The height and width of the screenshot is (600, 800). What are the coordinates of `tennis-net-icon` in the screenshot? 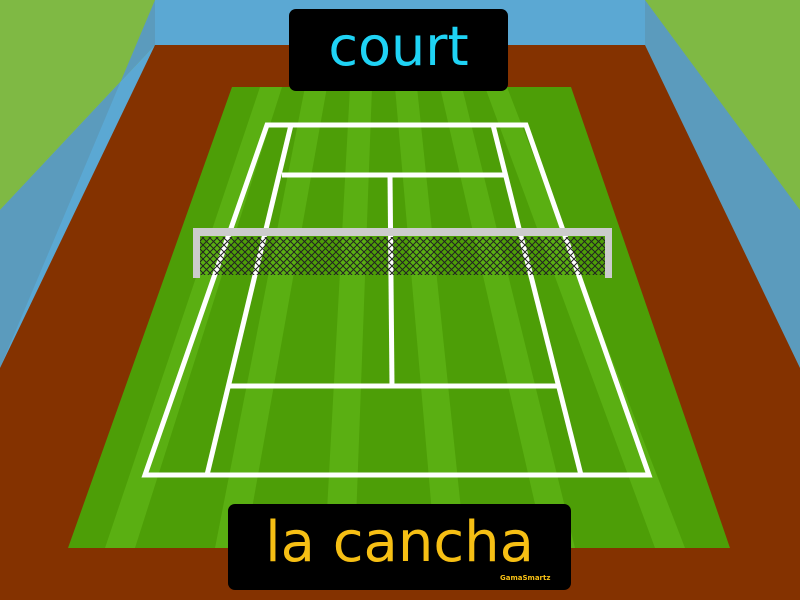 It's located at (402, 253).